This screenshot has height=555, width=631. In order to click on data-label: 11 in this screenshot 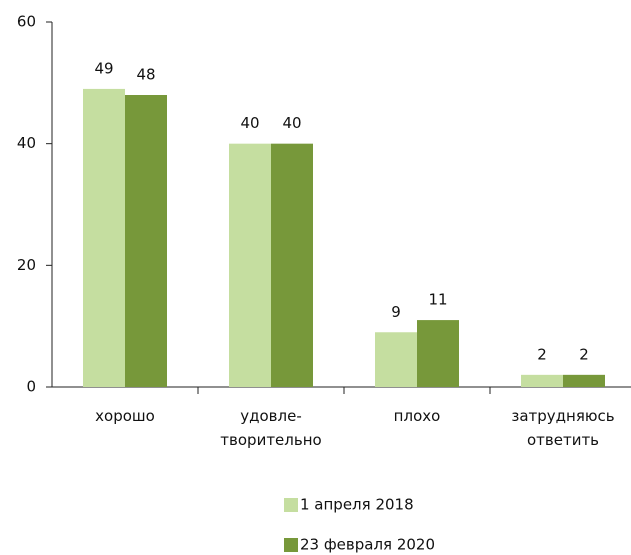, I will do `click(437, 300)`.